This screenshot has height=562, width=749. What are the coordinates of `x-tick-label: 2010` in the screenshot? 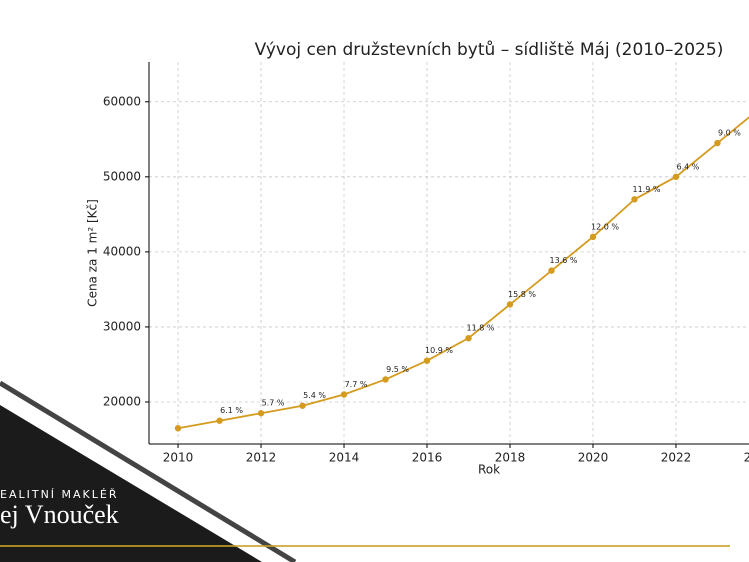 It's located at (178, 458).